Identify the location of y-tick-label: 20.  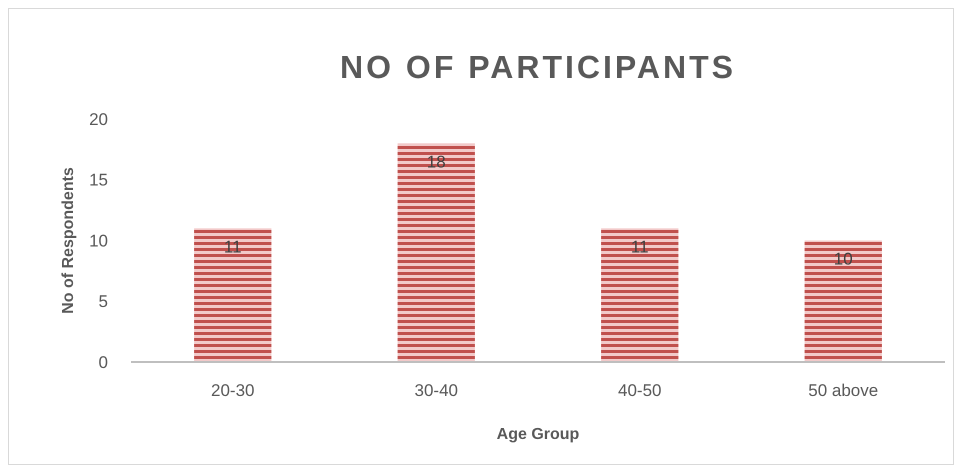
(98, 119).